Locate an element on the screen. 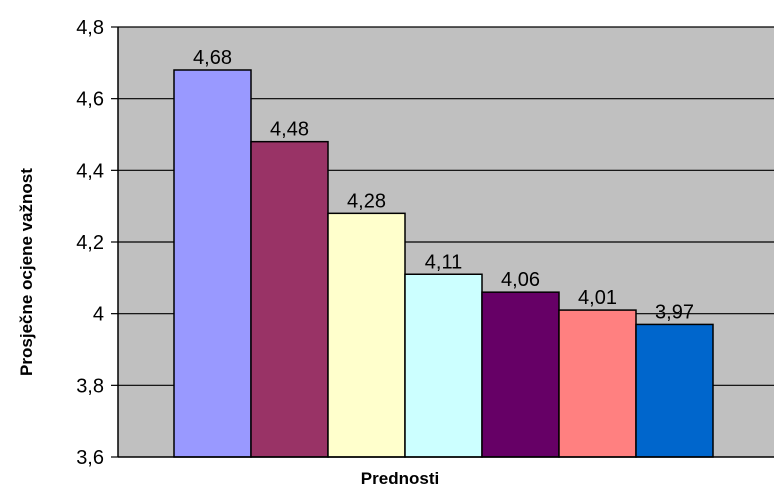  y-tick-labels: 3,6 3,8 4 4,2 4,4 4,6 4,8 is located at coordinates (97, 243).